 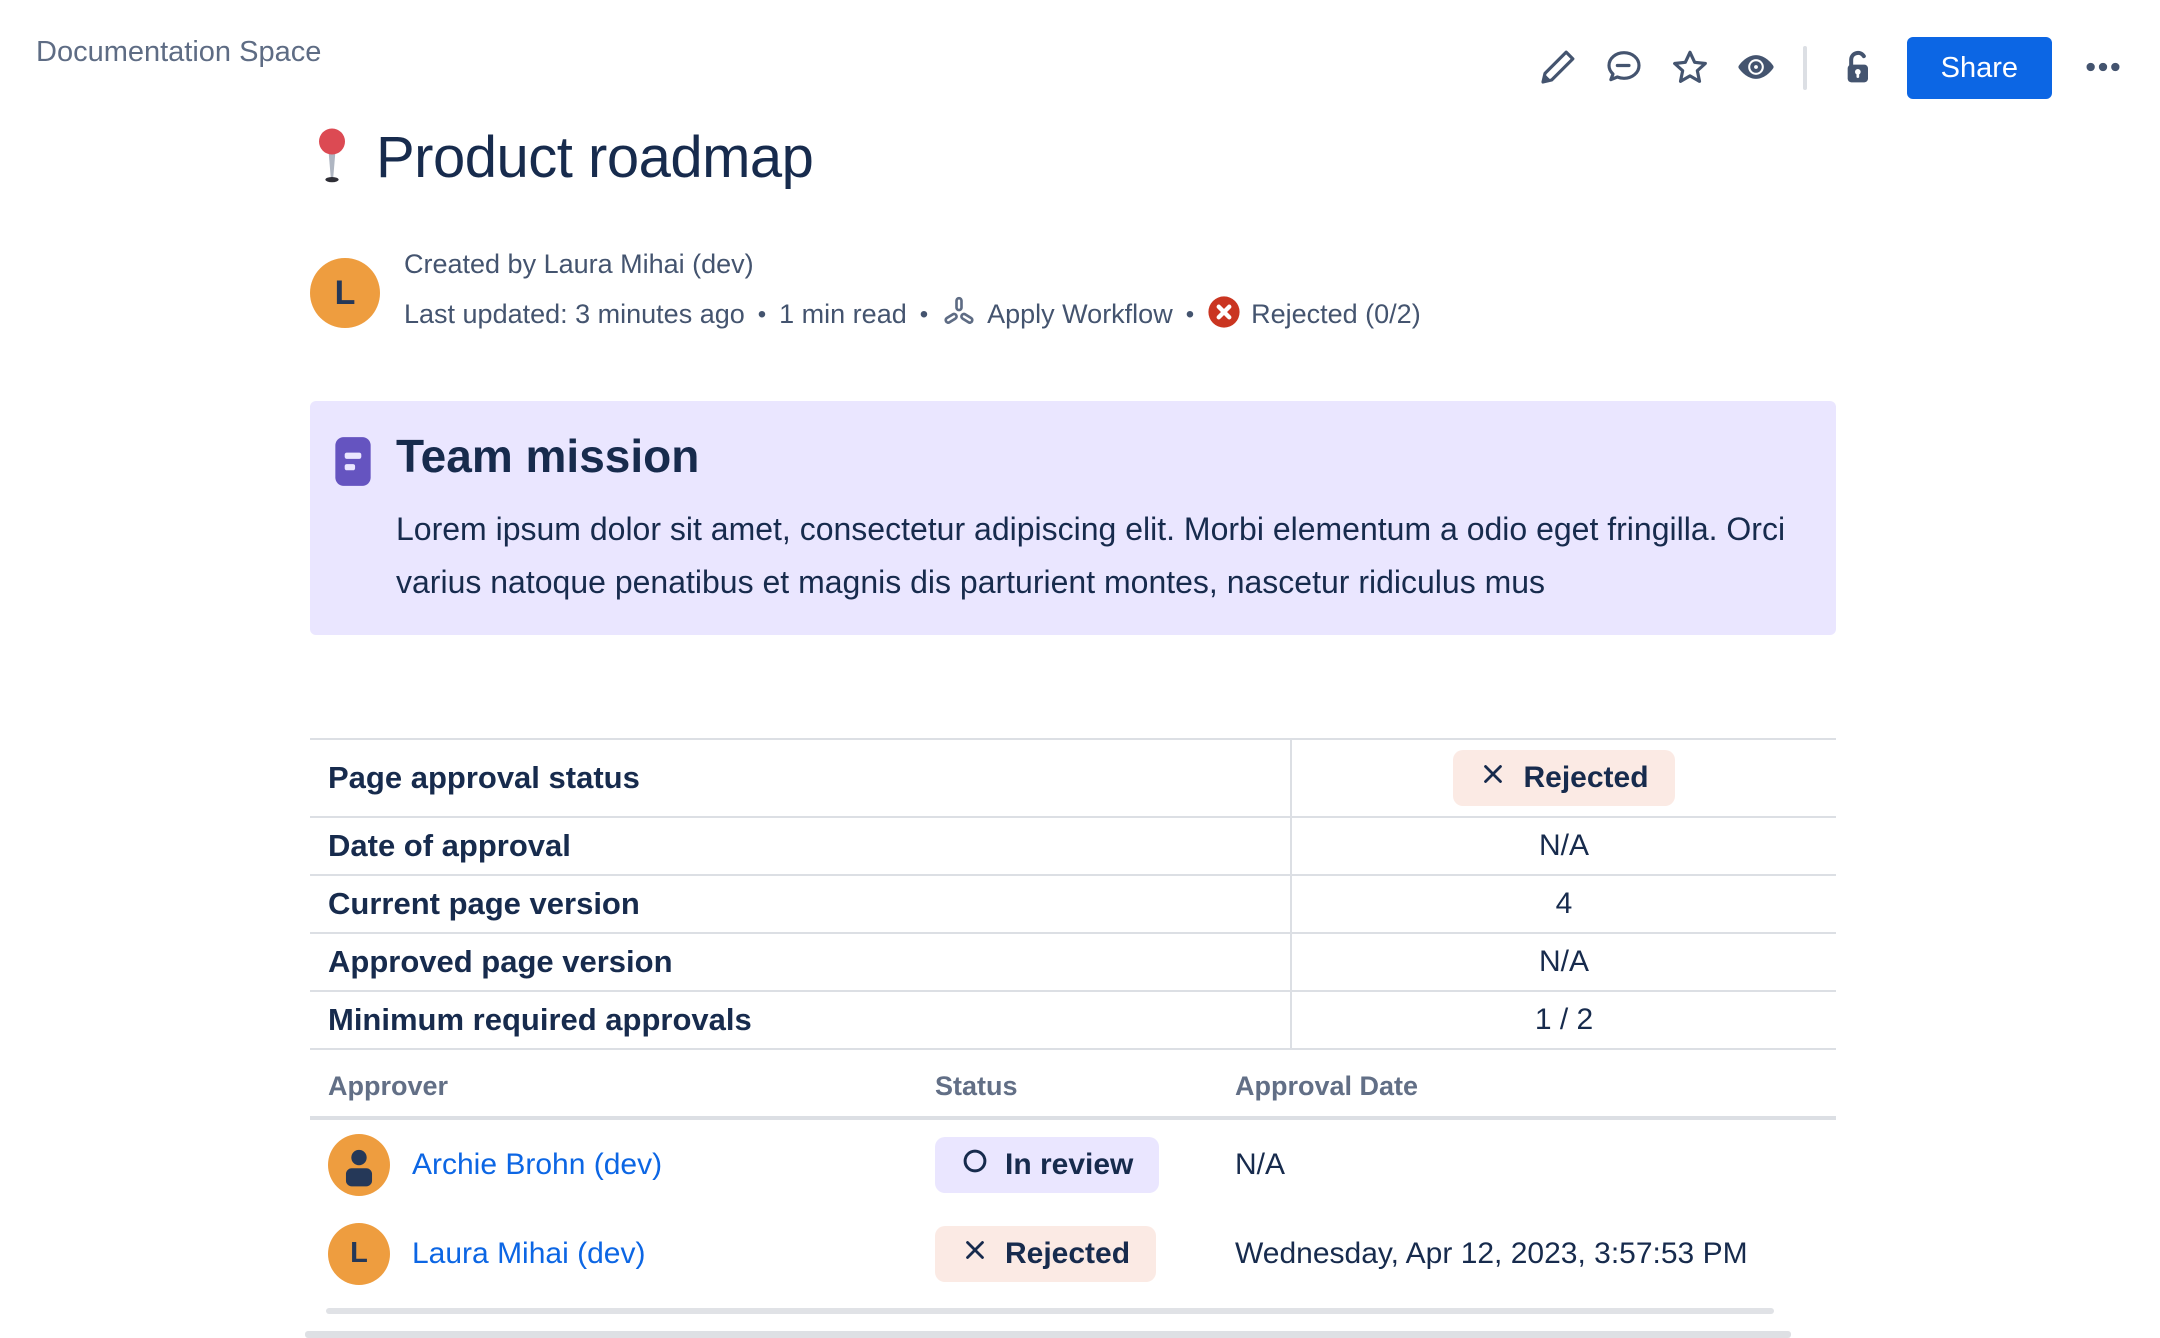 I want to click on apply-workflow-button: Apply Workflow, so click(x=1057, y=314).